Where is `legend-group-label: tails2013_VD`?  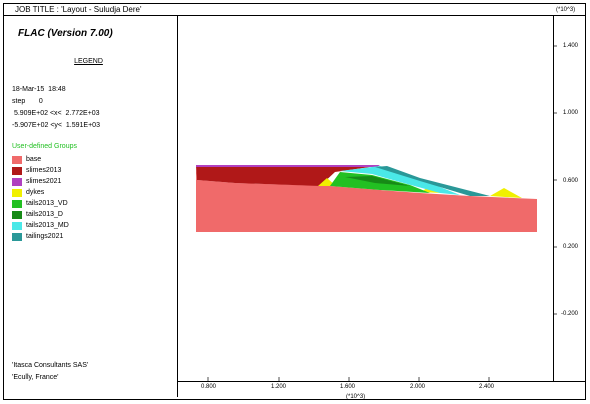
legend-group-label: tails2013_VD is located at coordinates (47, 203).